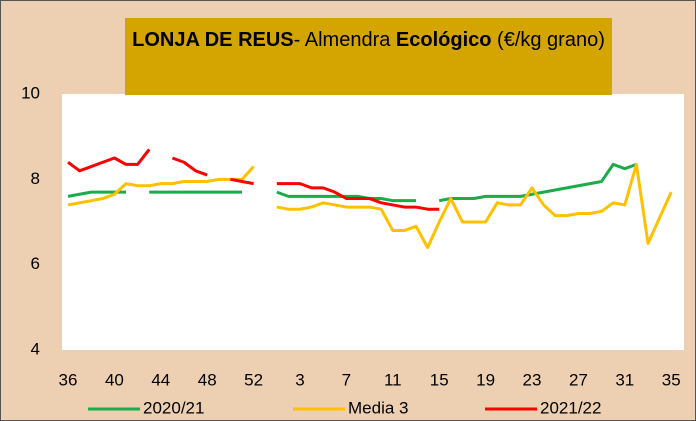 Image resolution: width=696 pixels, height=421 pixels. Describe the element at coordinates (393, 379) in the screenshot. I see `x-tick-label: 11` at that location.